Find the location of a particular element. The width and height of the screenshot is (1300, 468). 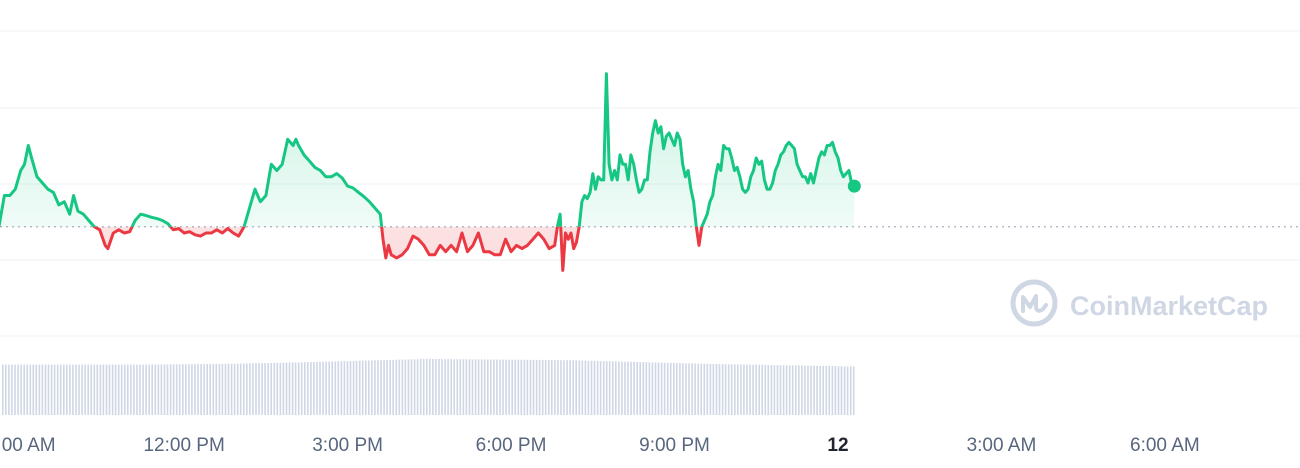

x-tick-label: 6:00 AM is located at coordinates (1165, 445).